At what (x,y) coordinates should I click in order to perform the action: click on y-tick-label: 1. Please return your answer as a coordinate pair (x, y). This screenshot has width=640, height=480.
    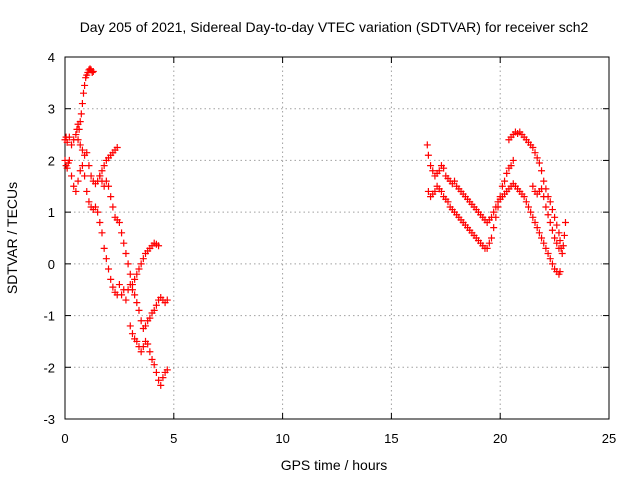
    Looking at the image, I should click on (51, 212).